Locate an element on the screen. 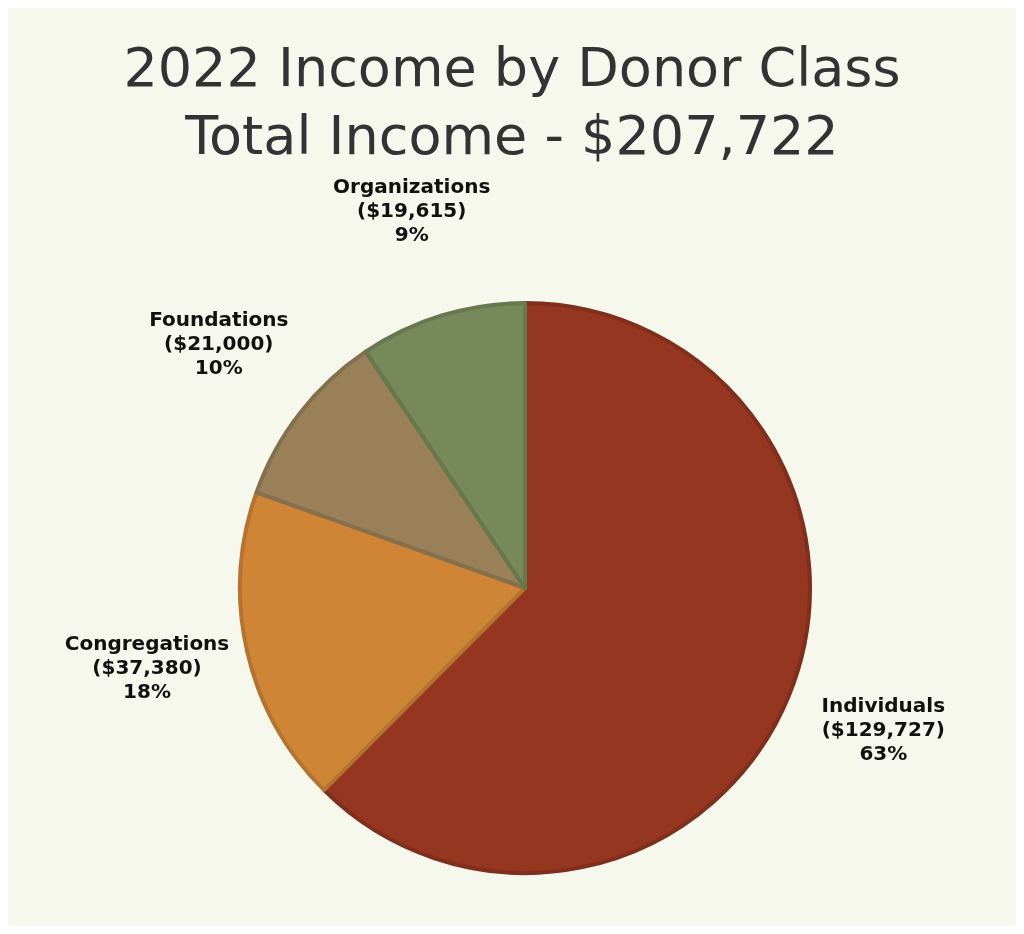 This screenshot has height=934, width=1024. chart-subtitle: Total Income - $207,722 is located at coordinates (511, 135).